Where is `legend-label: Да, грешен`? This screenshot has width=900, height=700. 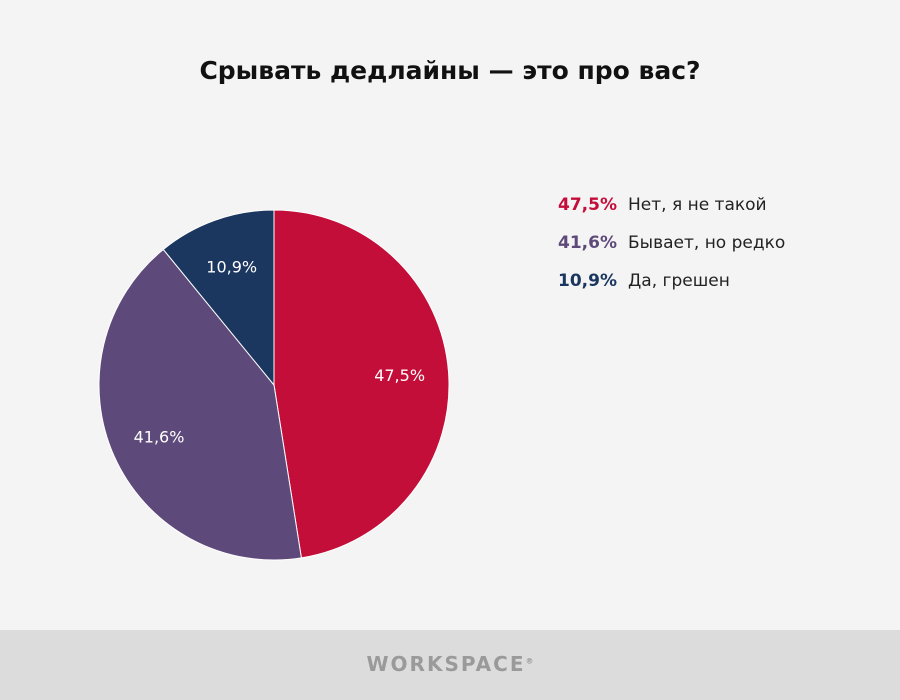
legend-label: Да, грешен is located at coordinates (679, 281).